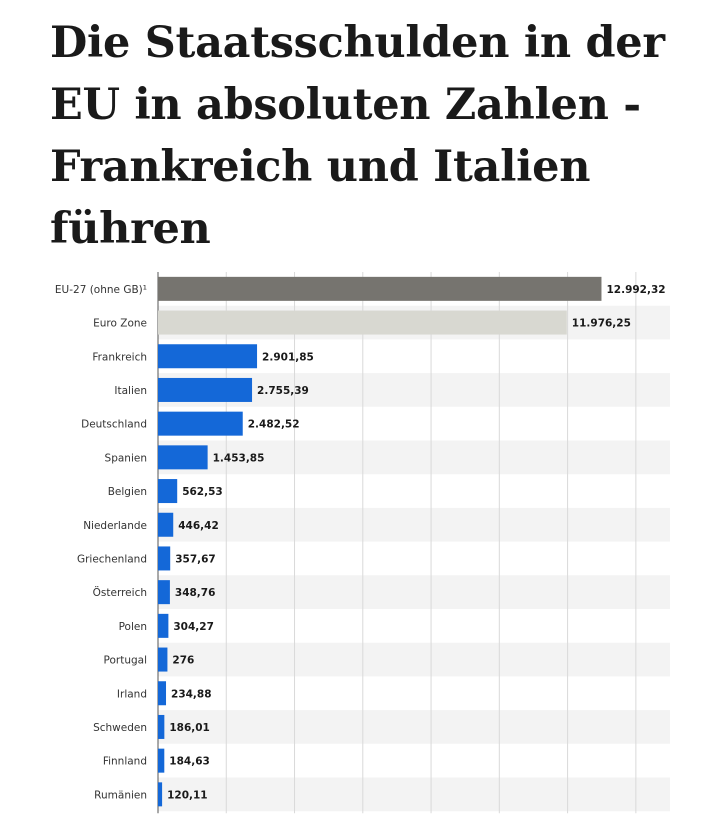 The height and width of the screenshot is (826, 720). What do you see at coordinates (133, 627) in the screenshot?
I see `category-label: Polen` at bounding box center [133, 627].